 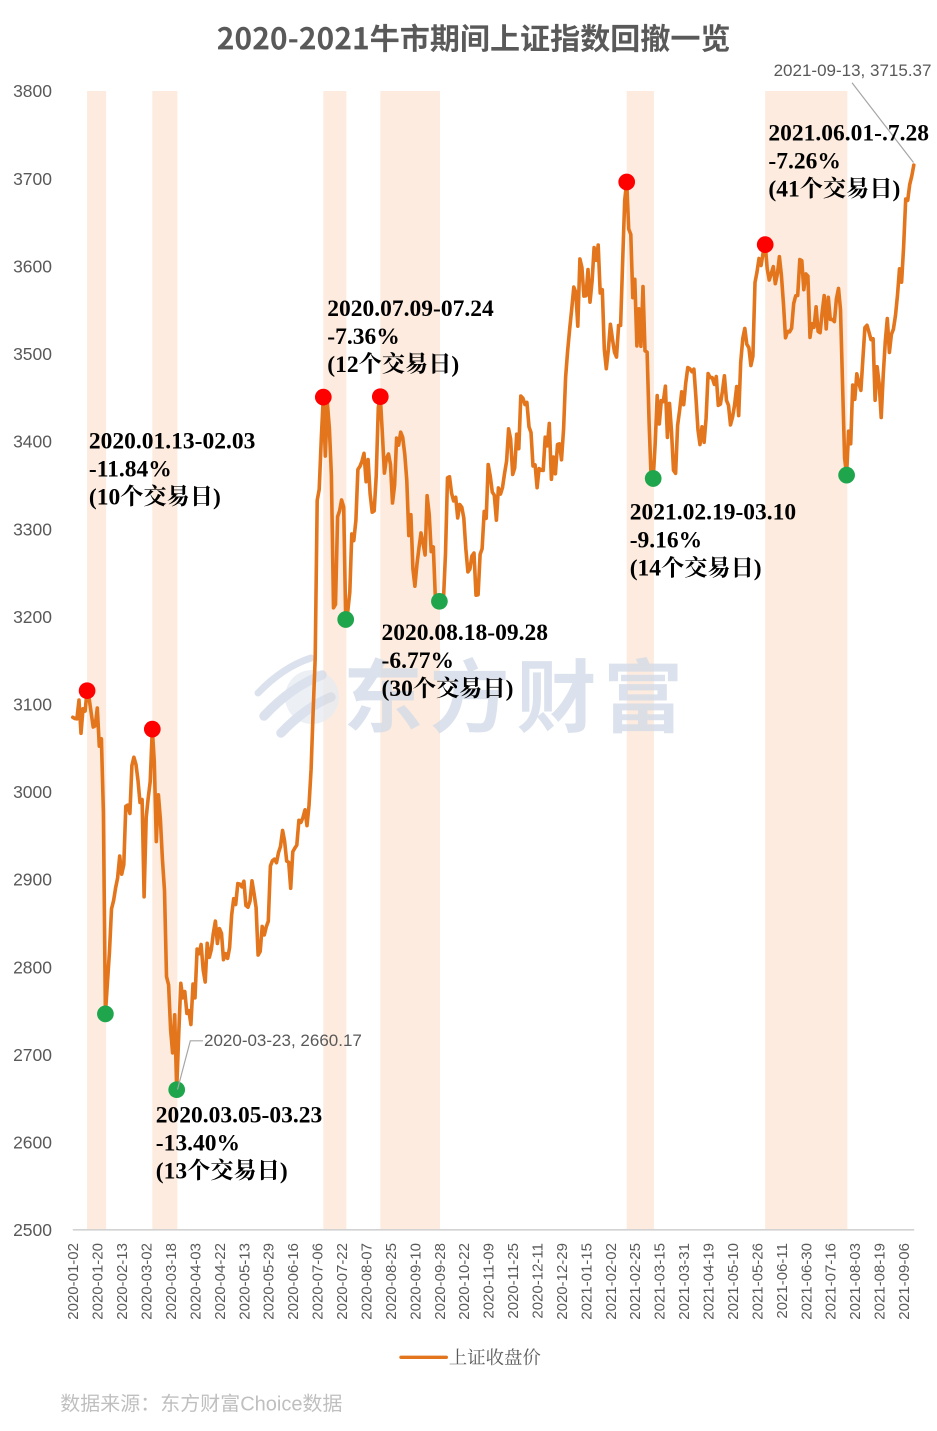 I want to click on svg-text: 2600, so click(x=32, y=1143).